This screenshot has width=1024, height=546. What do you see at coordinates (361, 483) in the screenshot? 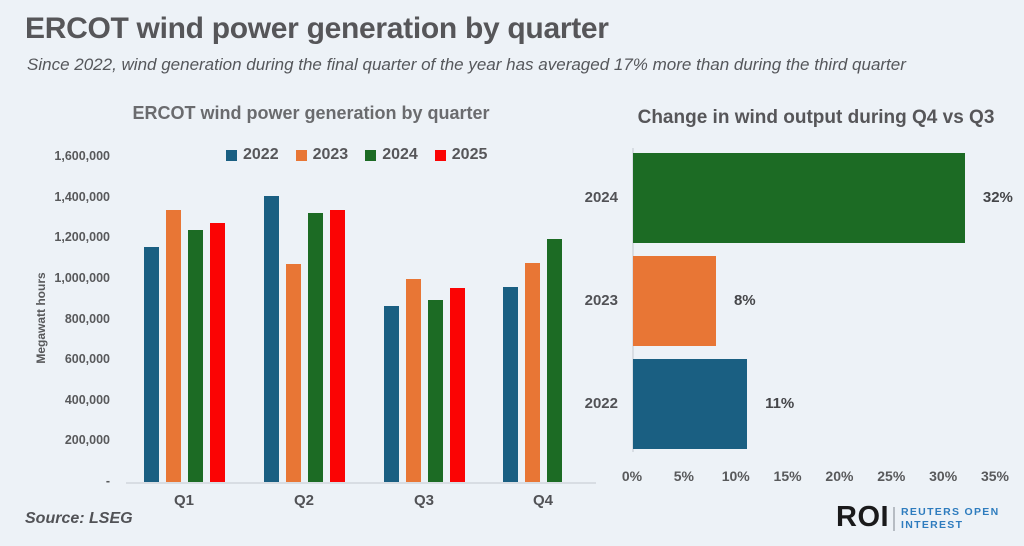
I see `left-chart-baseline` at bounding box center [361, 483].